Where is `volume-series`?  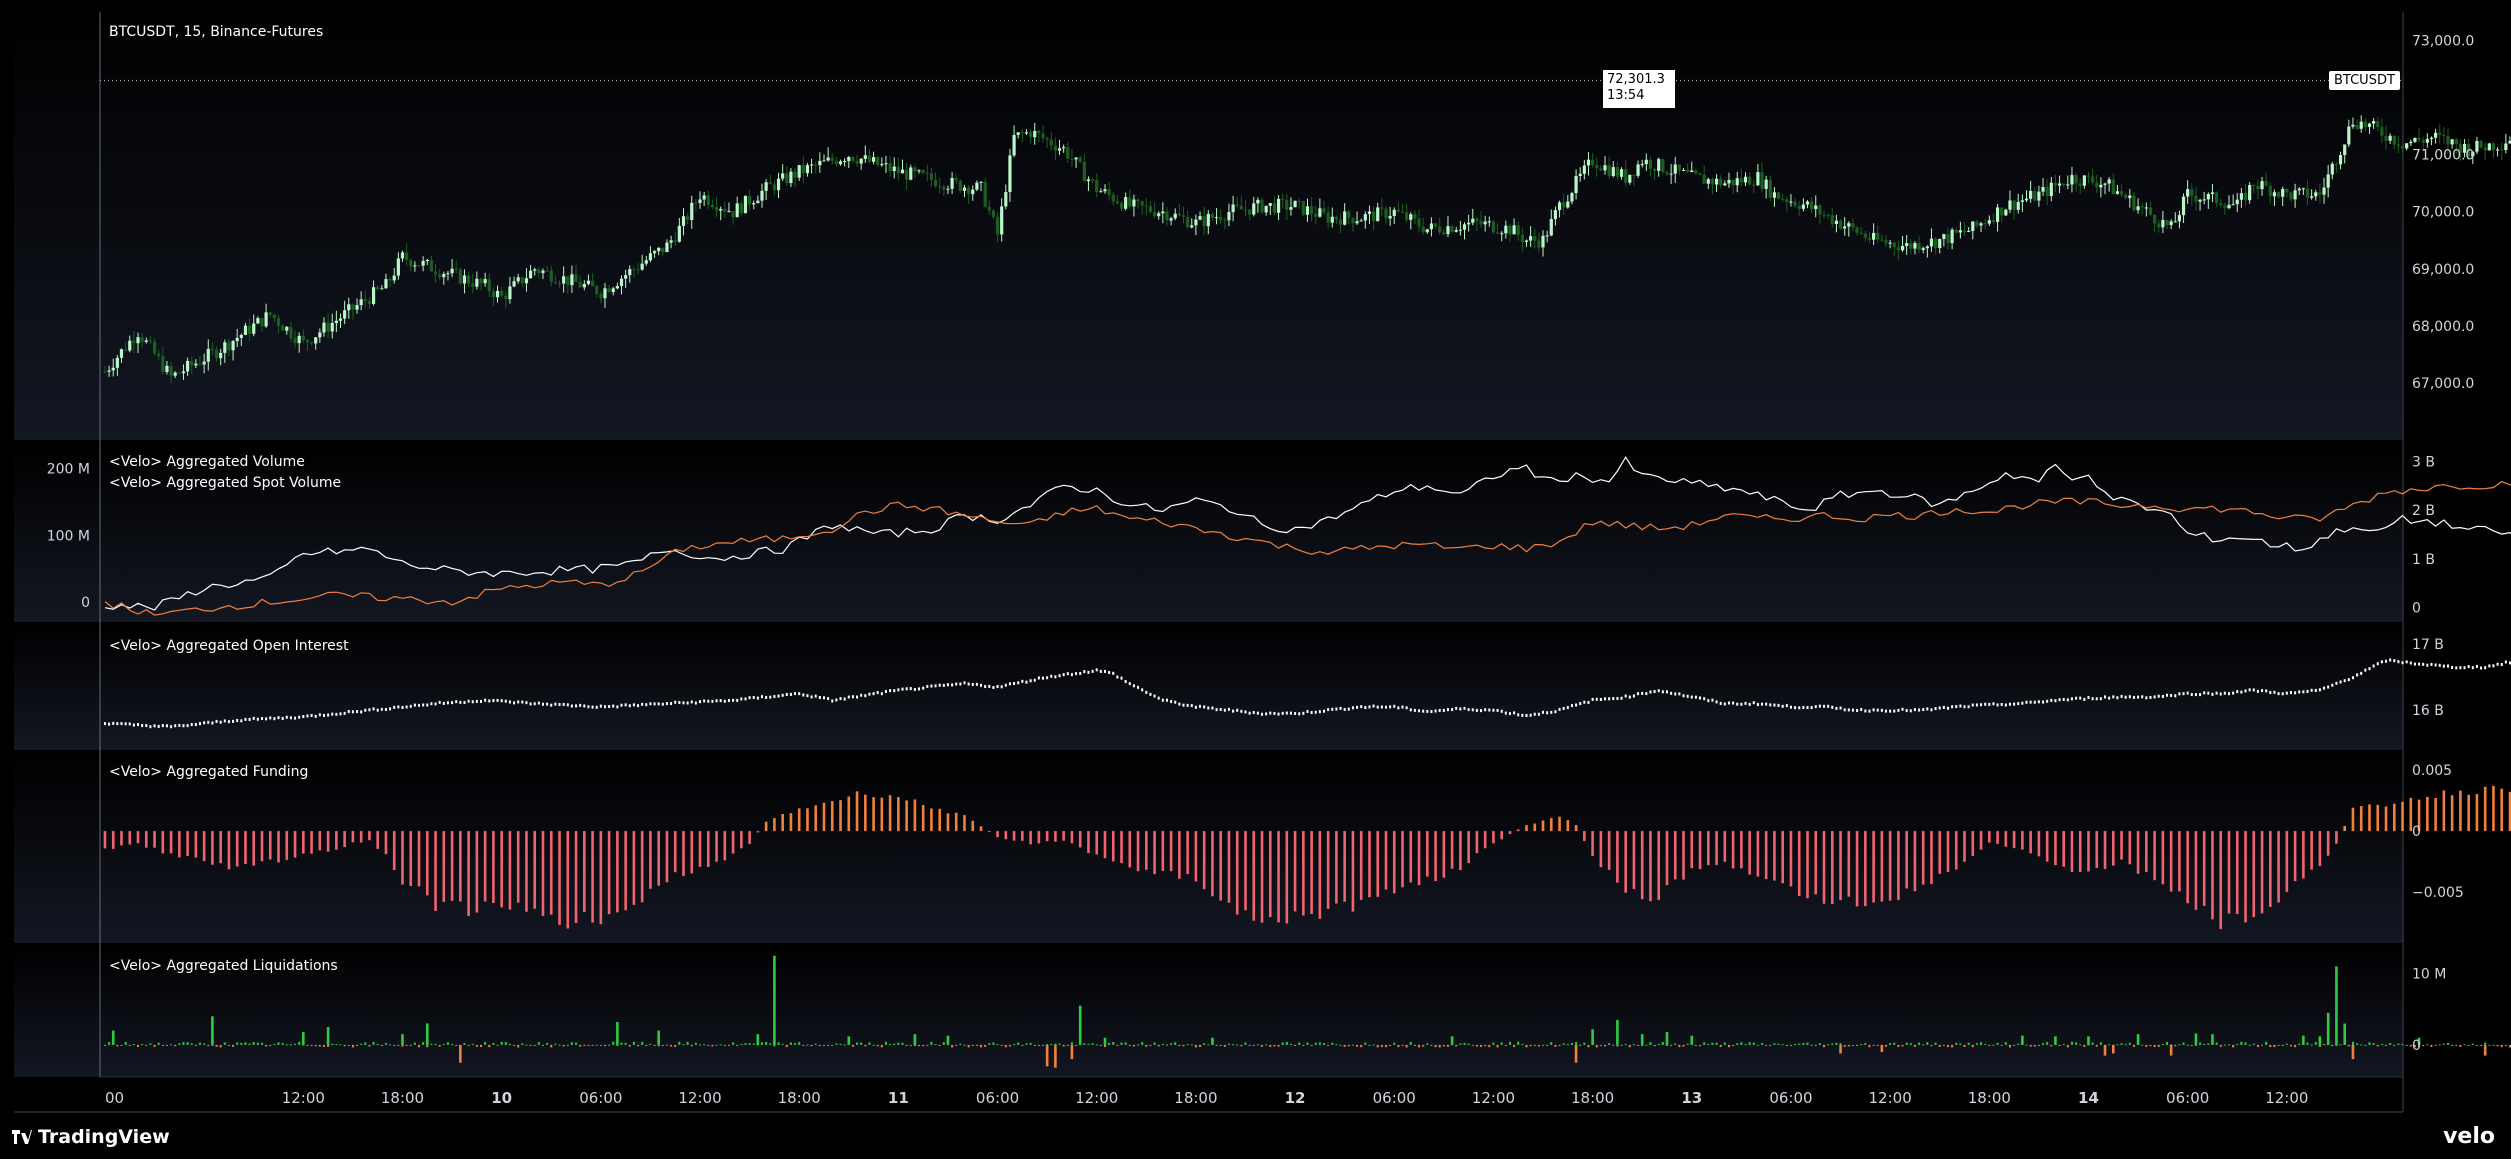 volume-series is located at coordinates (1307, 534).